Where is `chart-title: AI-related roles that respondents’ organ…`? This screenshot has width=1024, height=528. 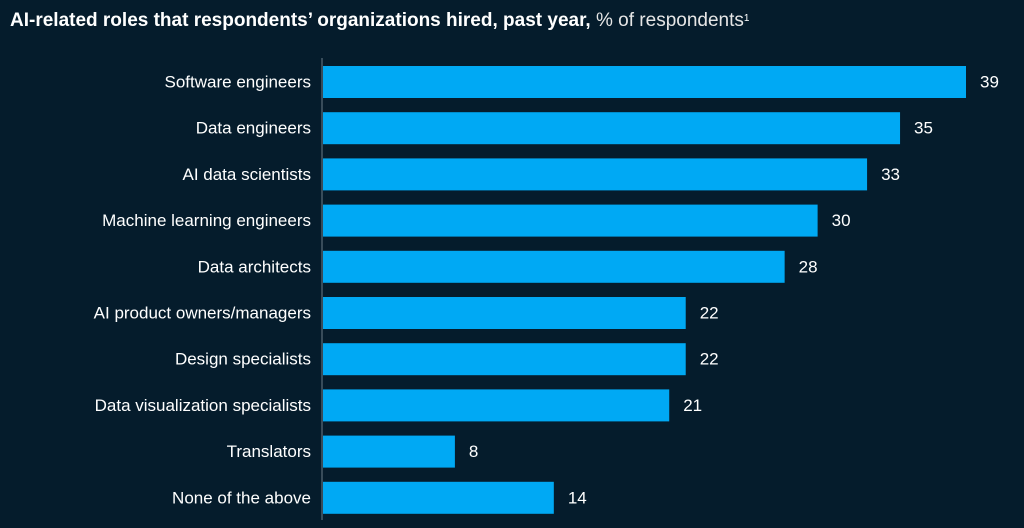 chart-title: AI-related roles that respondents’ organ… is located at coordinates (379, 21).